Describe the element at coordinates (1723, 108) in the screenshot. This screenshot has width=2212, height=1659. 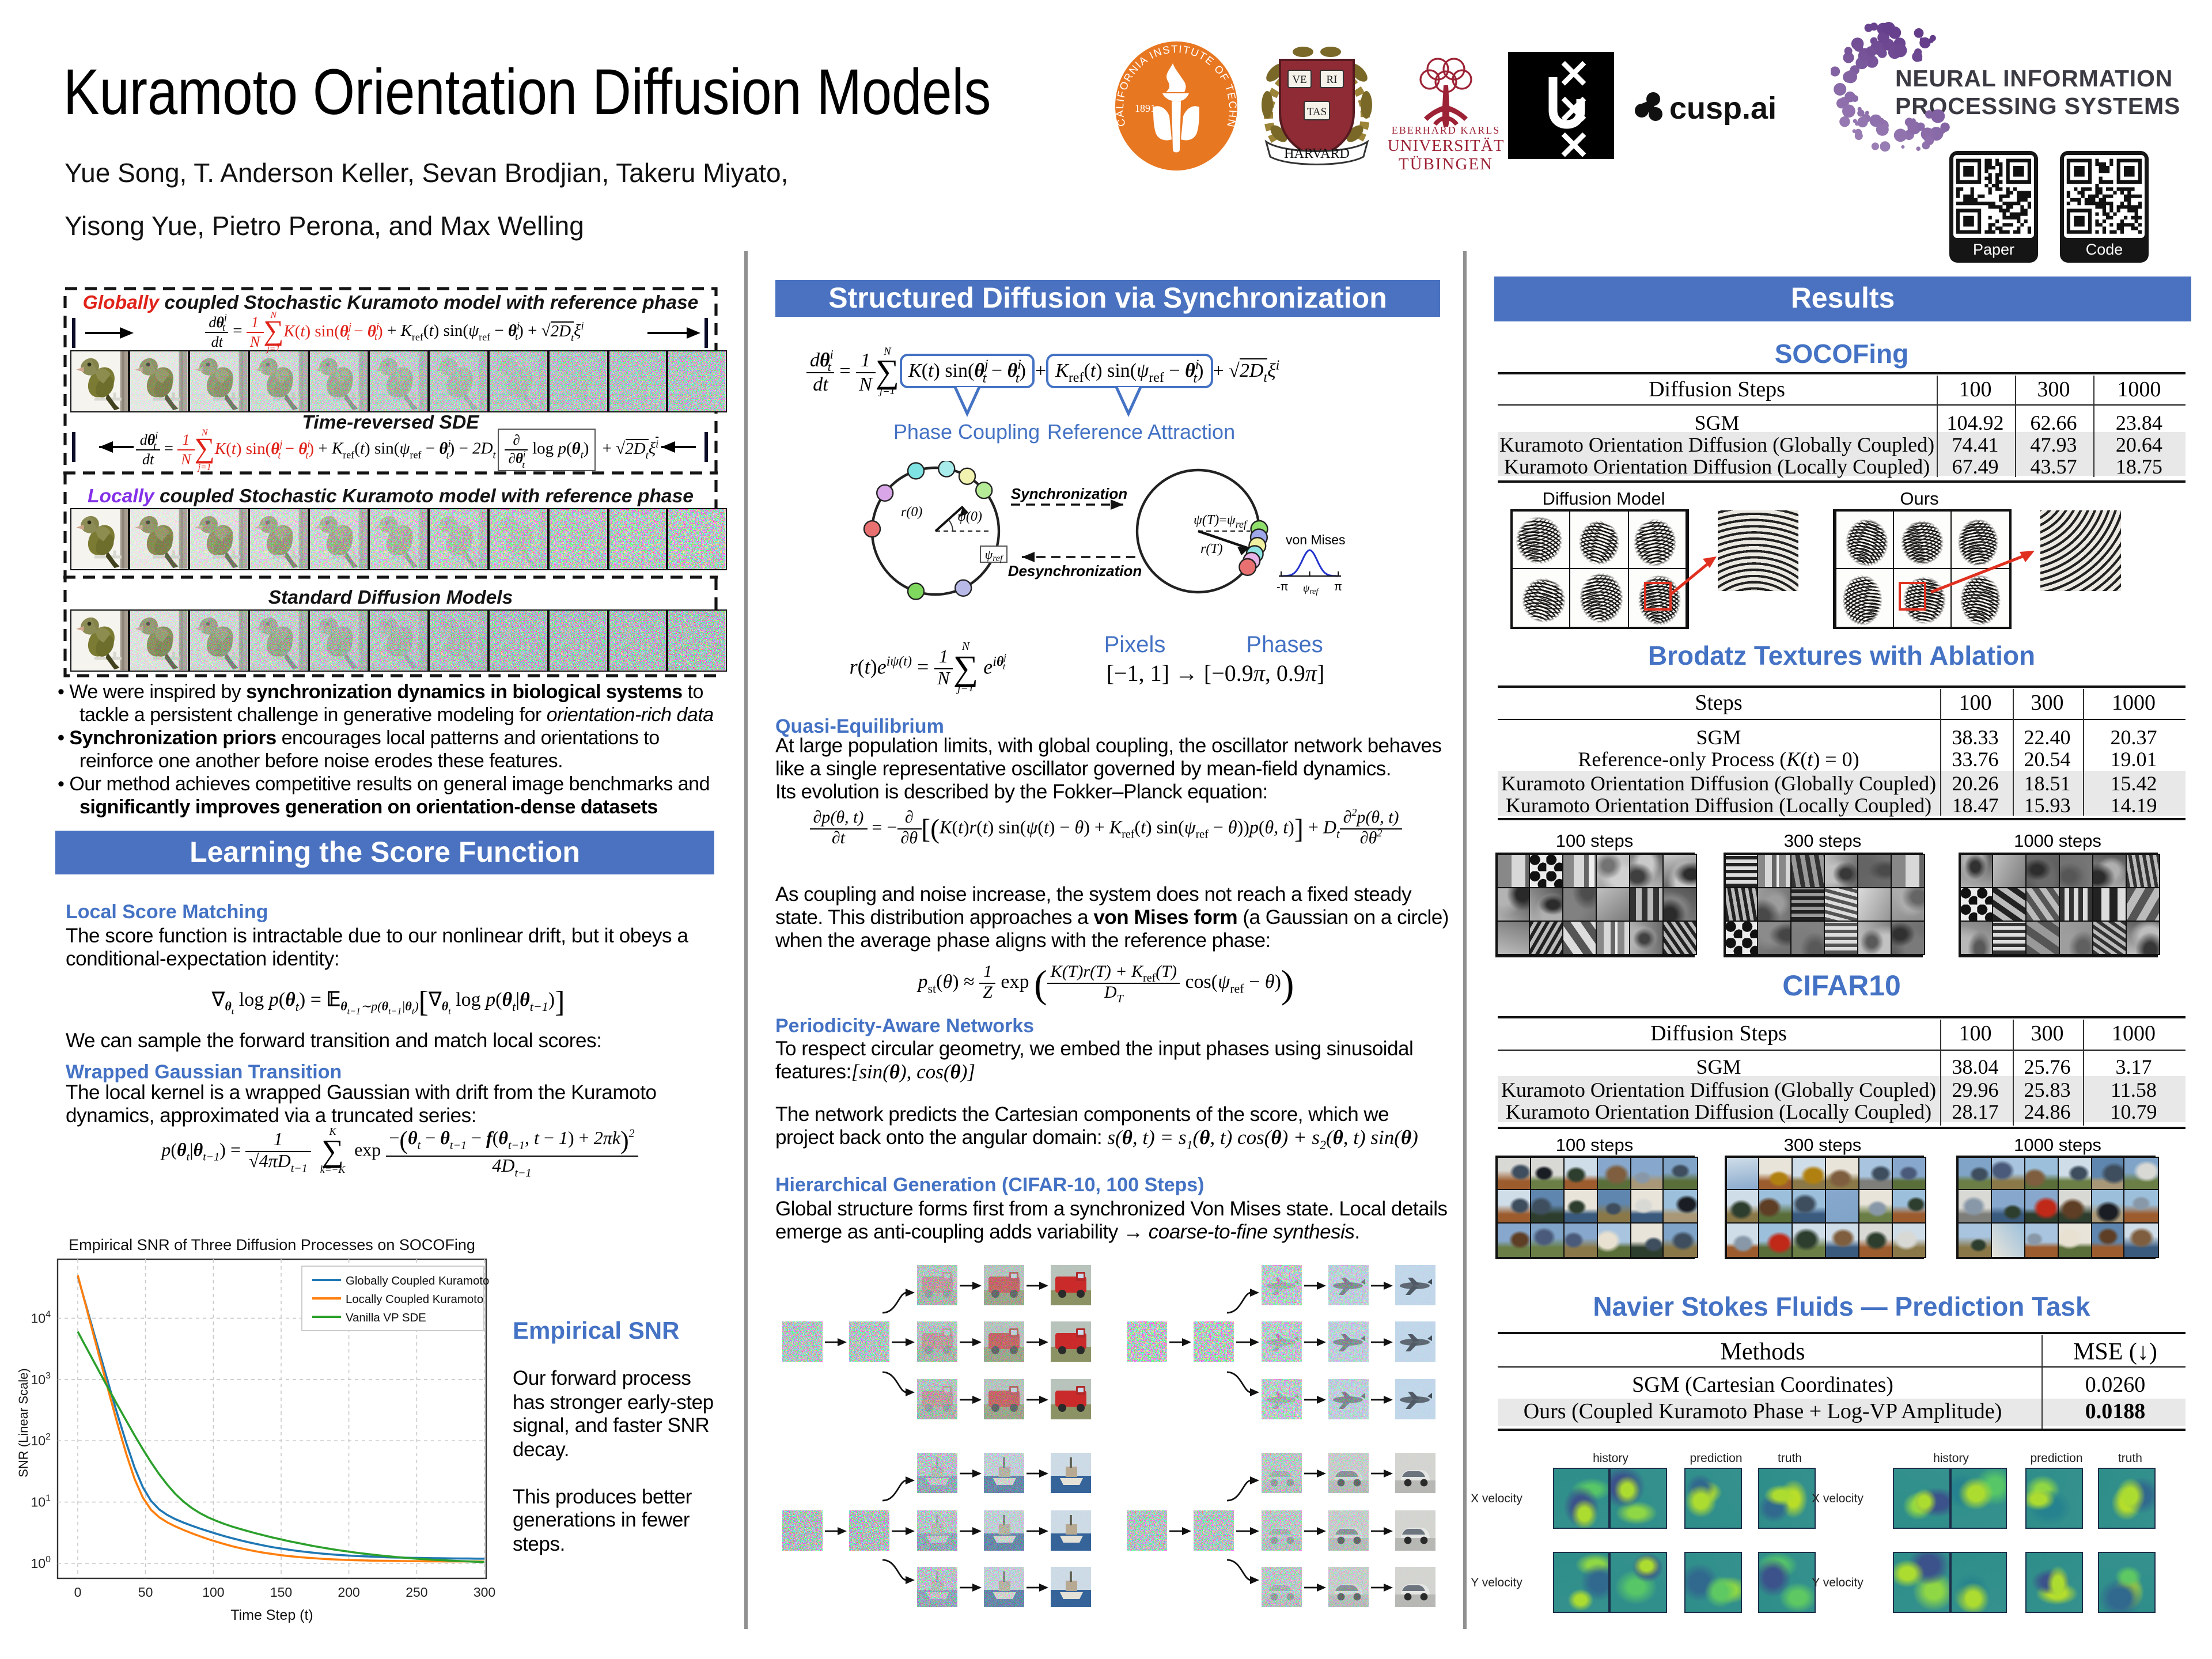
I see `svg-text: cusp.ai` at that location.